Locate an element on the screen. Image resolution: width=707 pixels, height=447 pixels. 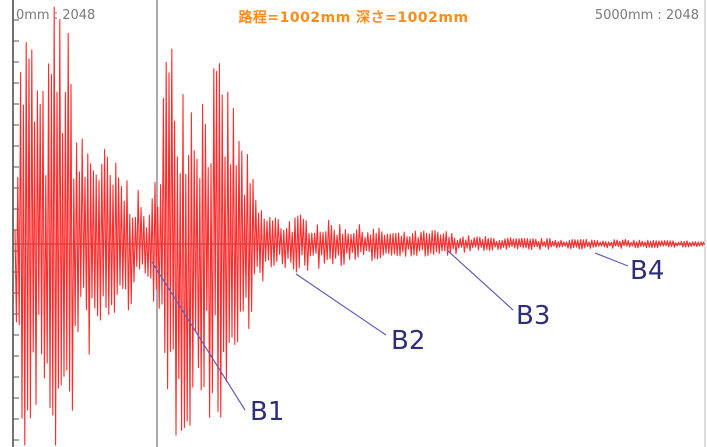
annotation-b3: B3 is located at coordinates (533, 316).